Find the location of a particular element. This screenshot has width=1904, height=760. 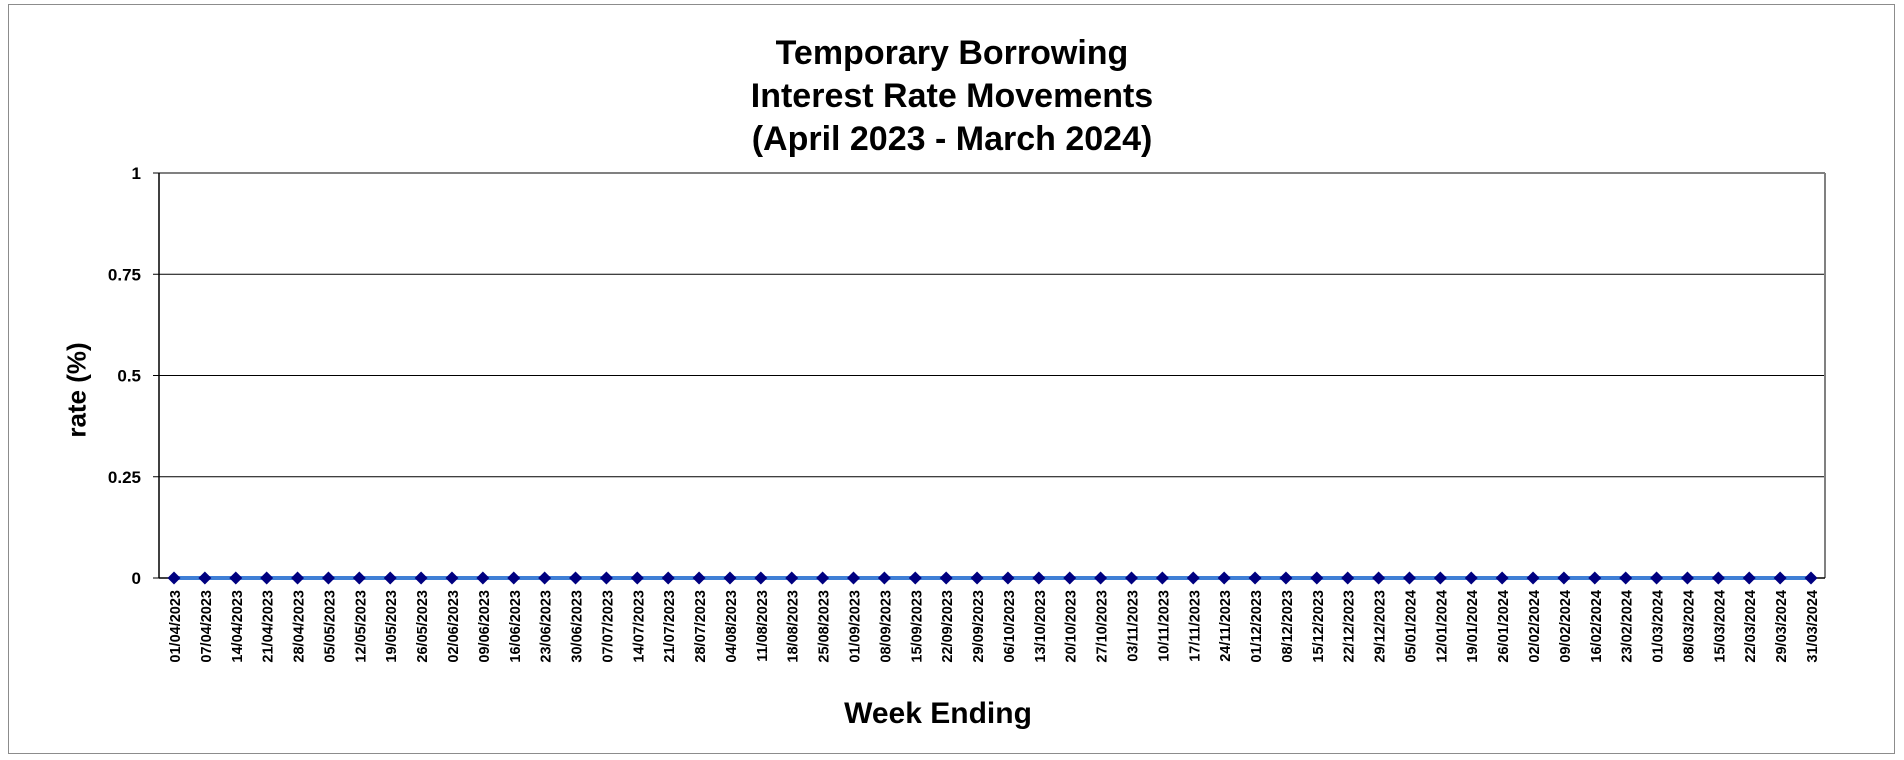

x-tick-label: 01/09/2023 is located at coordinates (856, 626).